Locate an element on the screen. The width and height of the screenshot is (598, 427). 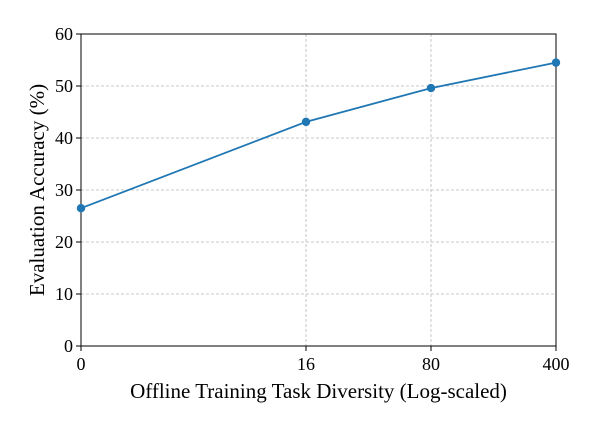
x-tick-label: 80 is located at coordinates (431, 364).